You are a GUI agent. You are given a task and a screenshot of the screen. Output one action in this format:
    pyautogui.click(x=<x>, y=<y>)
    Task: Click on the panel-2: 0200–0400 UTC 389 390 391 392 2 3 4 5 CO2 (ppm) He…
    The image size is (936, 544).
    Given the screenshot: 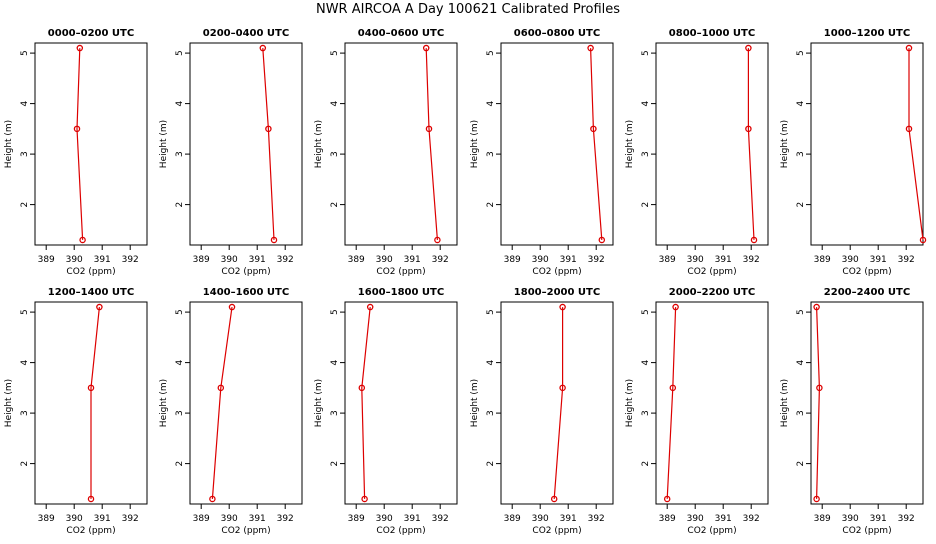 What is the action you would take?
    pyautogui.click(x=231, y=152)
    